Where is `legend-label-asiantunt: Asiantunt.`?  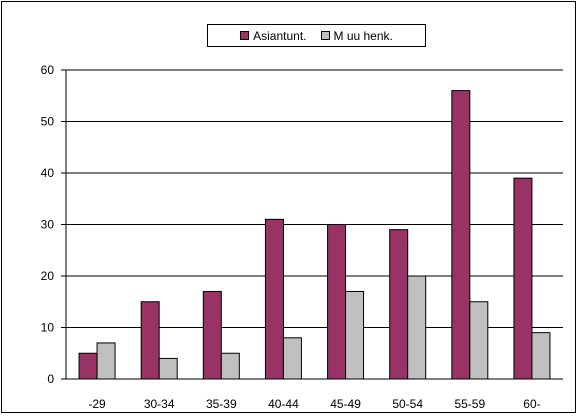 legend-label-asiantunt: Asiantunt. is located at coordinates (280, 35).